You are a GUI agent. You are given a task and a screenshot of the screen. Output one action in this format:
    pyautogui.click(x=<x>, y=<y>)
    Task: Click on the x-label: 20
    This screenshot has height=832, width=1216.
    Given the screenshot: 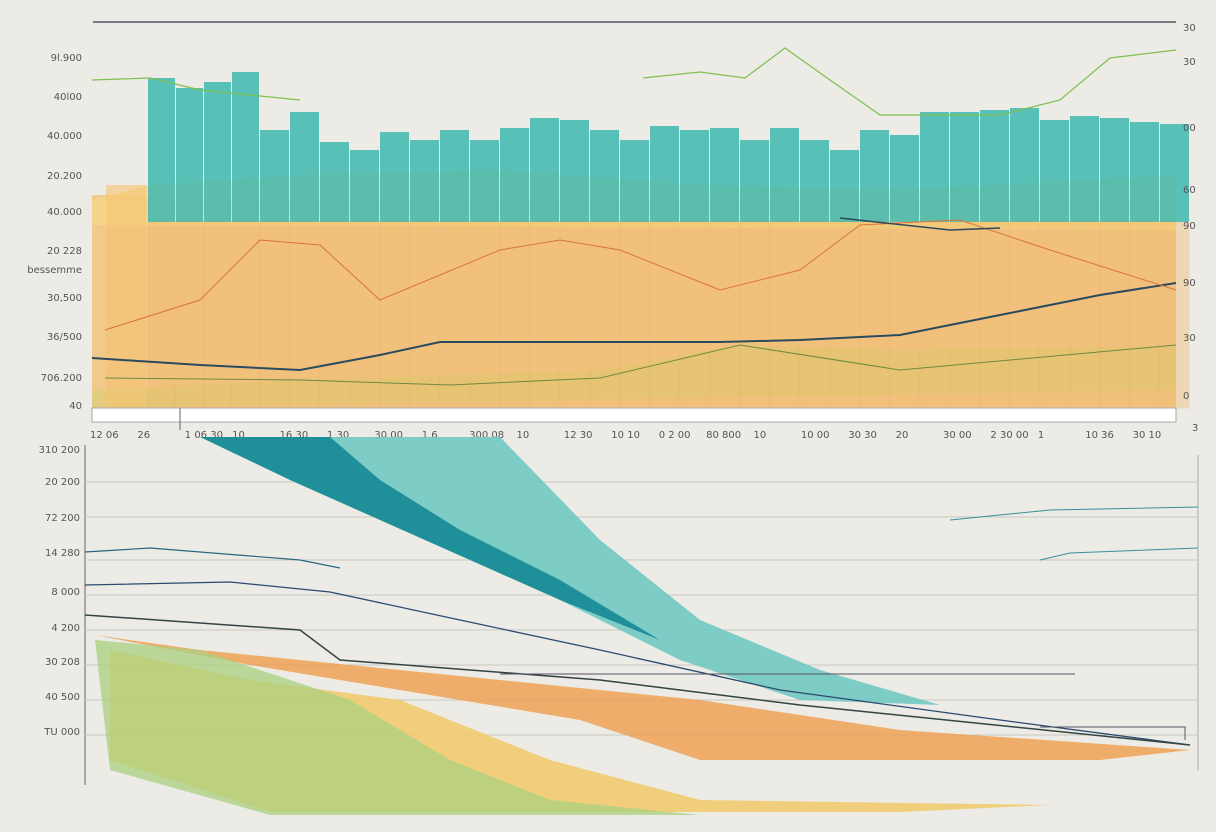 What is the action you would take?
    pyautogui.click(x=902, y=435)
    